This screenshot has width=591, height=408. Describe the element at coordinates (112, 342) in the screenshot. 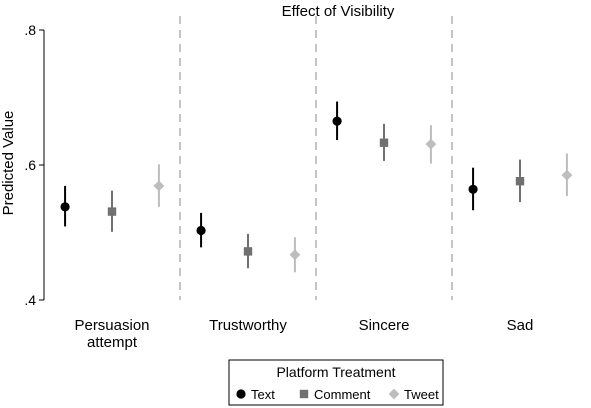

I see `x-tick-label: attempt` at that location.